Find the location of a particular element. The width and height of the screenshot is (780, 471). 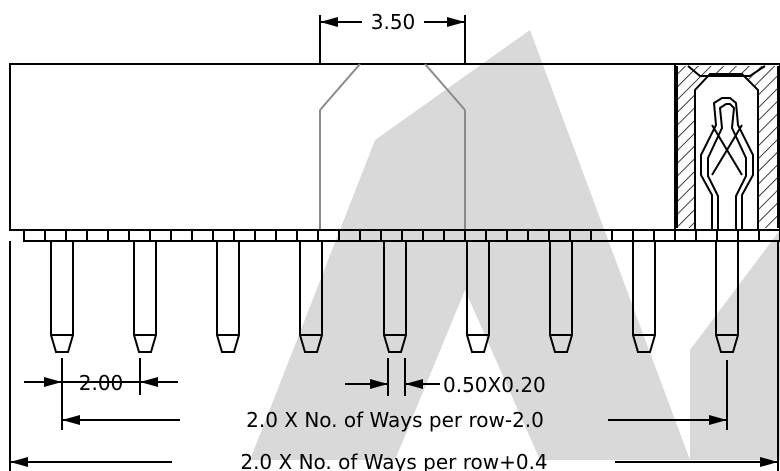

contact-spring is located at coordinates (727, 163).